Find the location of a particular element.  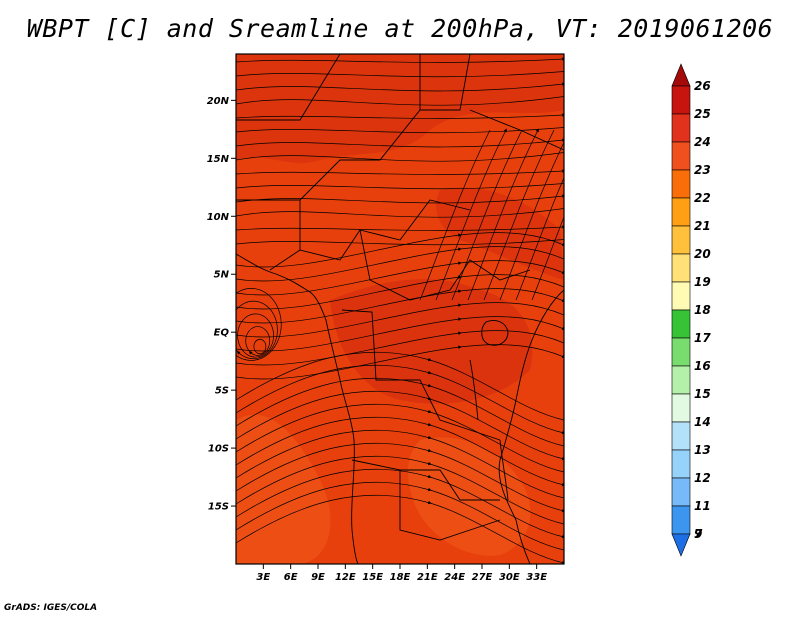

y-tick-label: 20N is located at coordinates (218, 101).